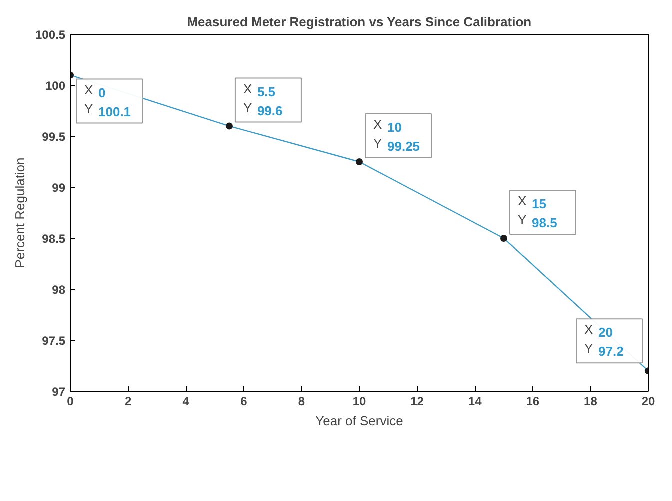 The image size is (672, 501). I want to click on annotation: X 20 Y 97.2, so click(604, 341).